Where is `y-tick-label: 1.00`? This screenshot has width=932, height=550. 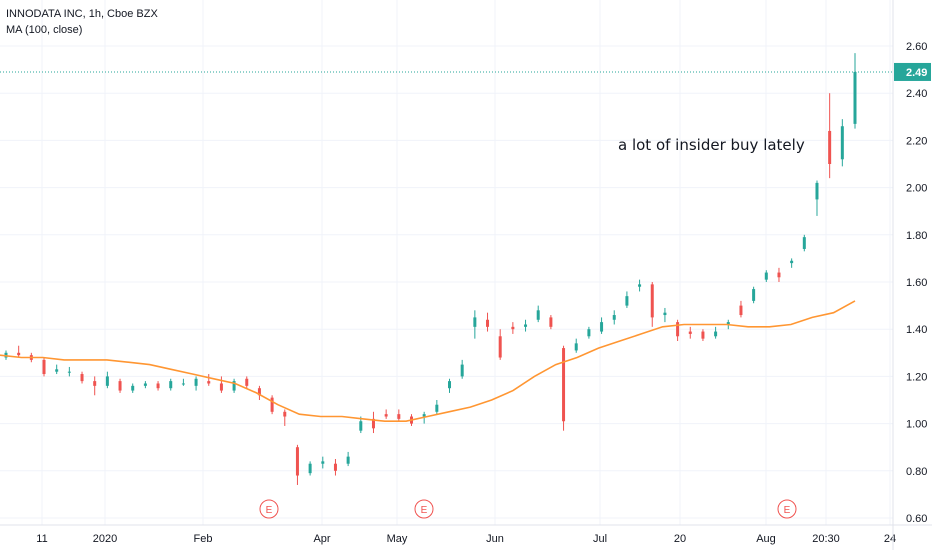 y-tick-label: 1.00 is located at coordinates (916, 425).